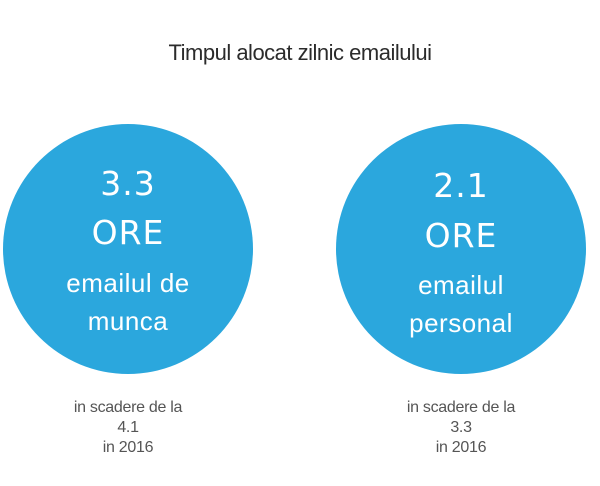 The height and width of the screenshot is (486, 600). What do you see at coordinates (128, 183) in the screenshot?
I see `stat-value: 3.3` at bounding box center [128, 183].